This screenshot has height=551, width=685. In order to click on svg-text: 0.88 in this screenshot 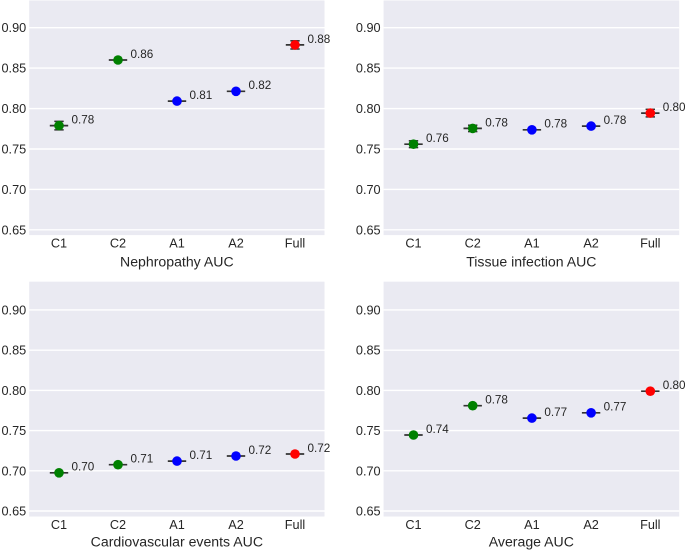, I will do `click(319, 39)`.